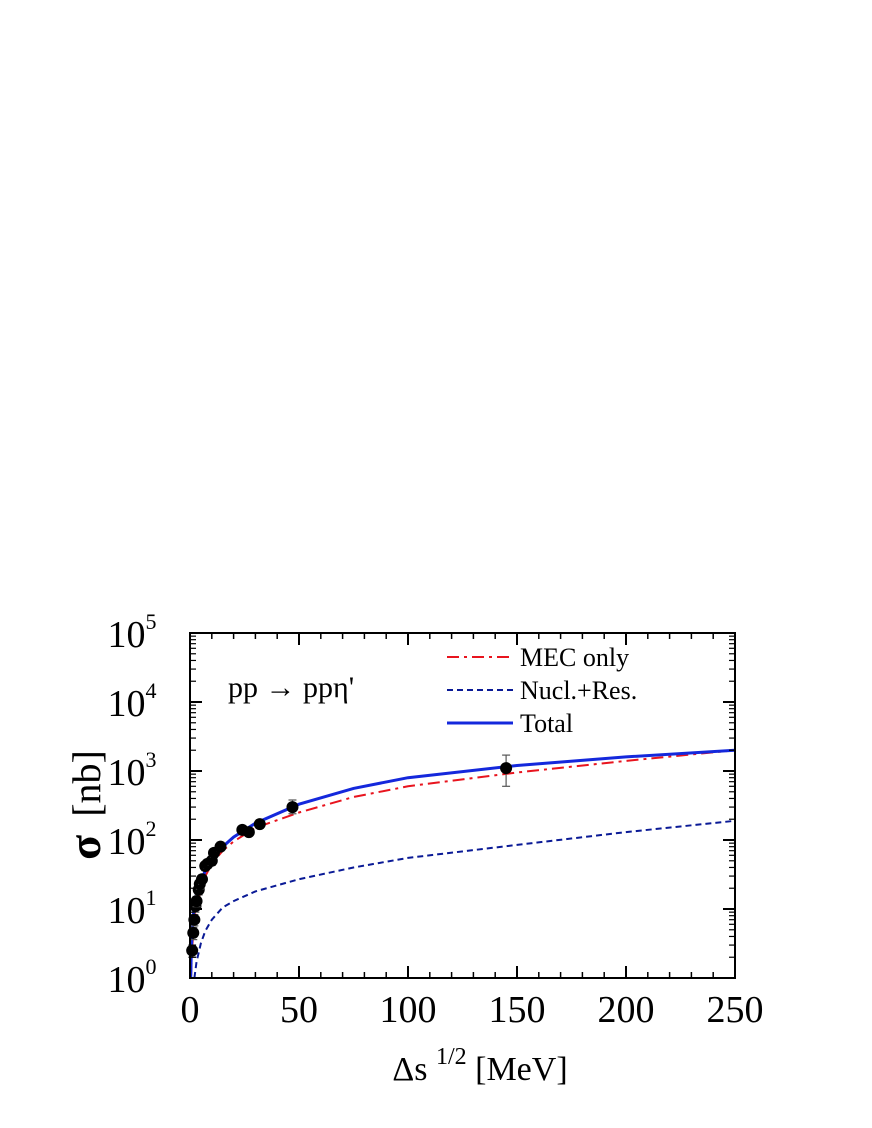  What do you see at coordinates (517, 1010) in the screenshot?
I see `x-tick-label: 150` at bounding box center [517, 1010].